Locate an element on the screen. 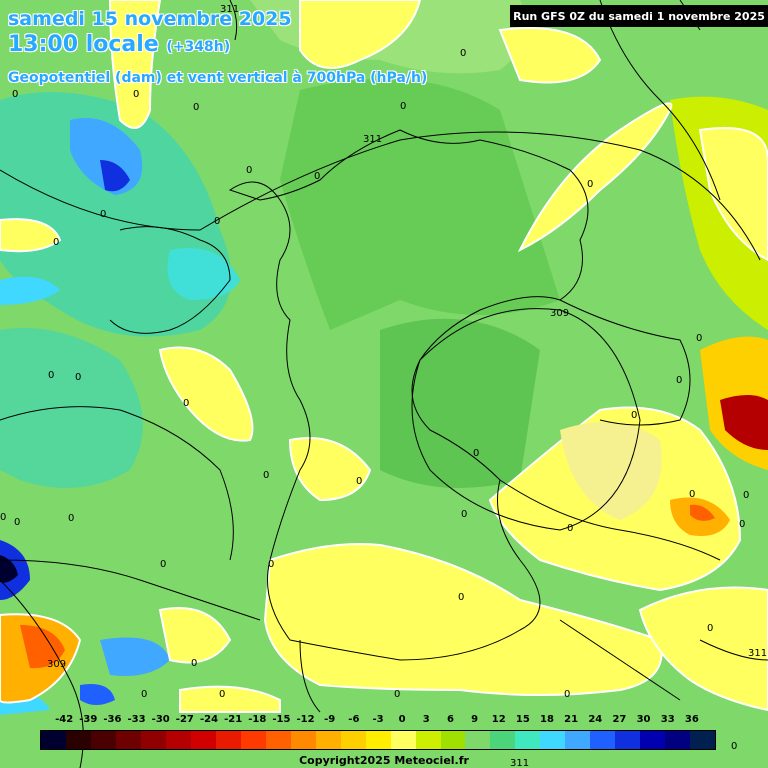  contour-311-east is located at coordinates (733, 650).